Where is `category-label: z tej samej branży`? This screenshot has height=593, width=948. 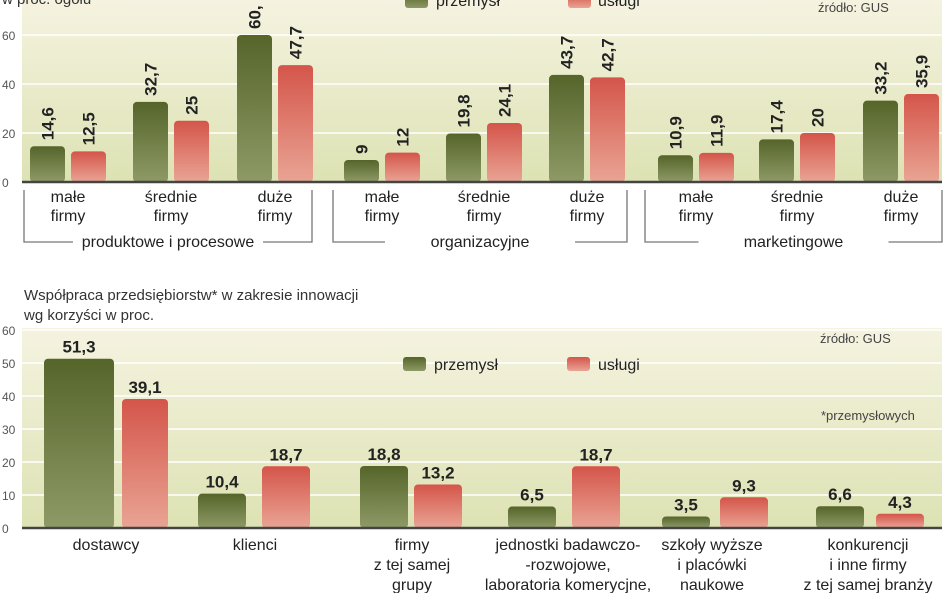
category-label: z tej samej branży is located at coordinates (868, 585).